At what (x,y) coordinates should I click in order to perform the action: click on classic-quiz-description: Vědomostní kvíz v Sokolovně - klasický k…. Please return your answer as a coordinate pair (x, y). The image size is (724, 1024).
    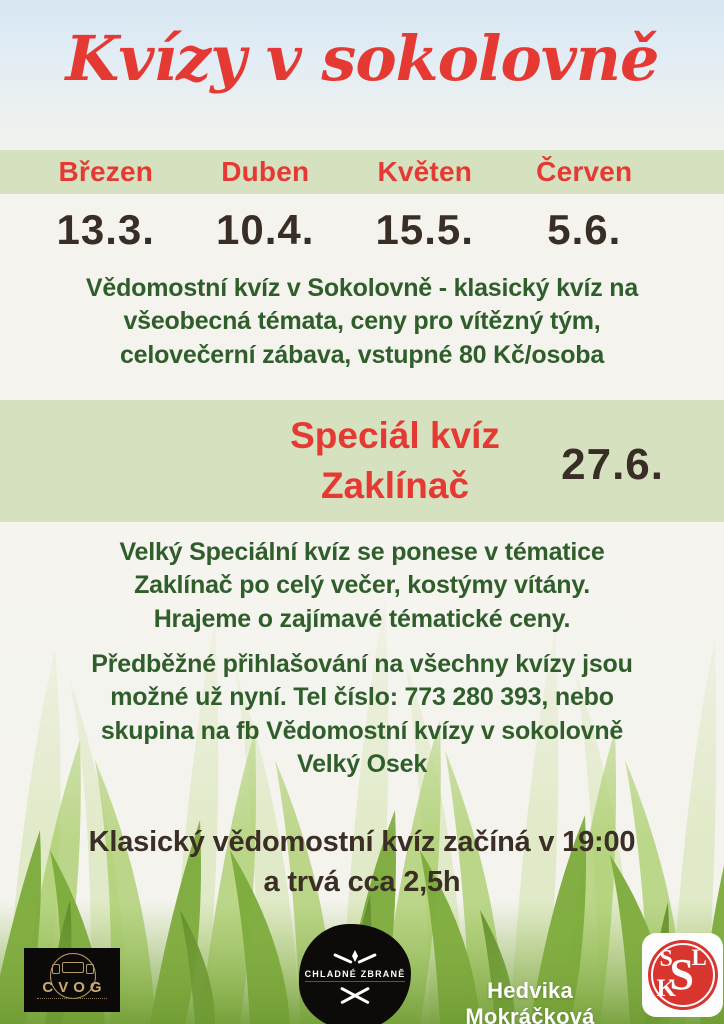
    Looking at the image, I should click on (362, 322).